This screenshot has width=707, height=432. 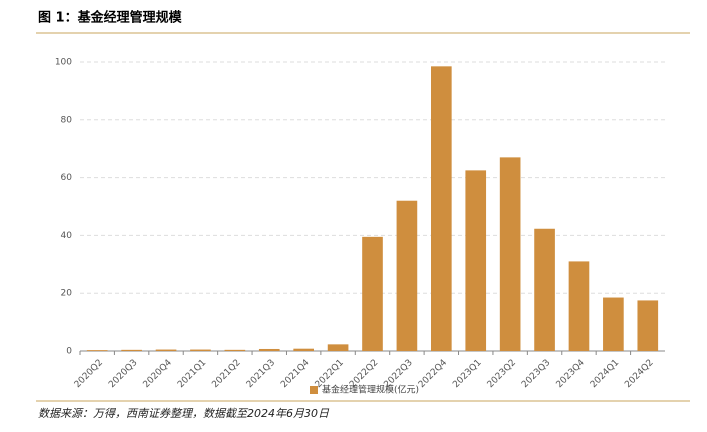 What do you see at coordinates (67, 178) in the screenshot?
I see `y-tick-label: 60` at bounding box center [67, 178].